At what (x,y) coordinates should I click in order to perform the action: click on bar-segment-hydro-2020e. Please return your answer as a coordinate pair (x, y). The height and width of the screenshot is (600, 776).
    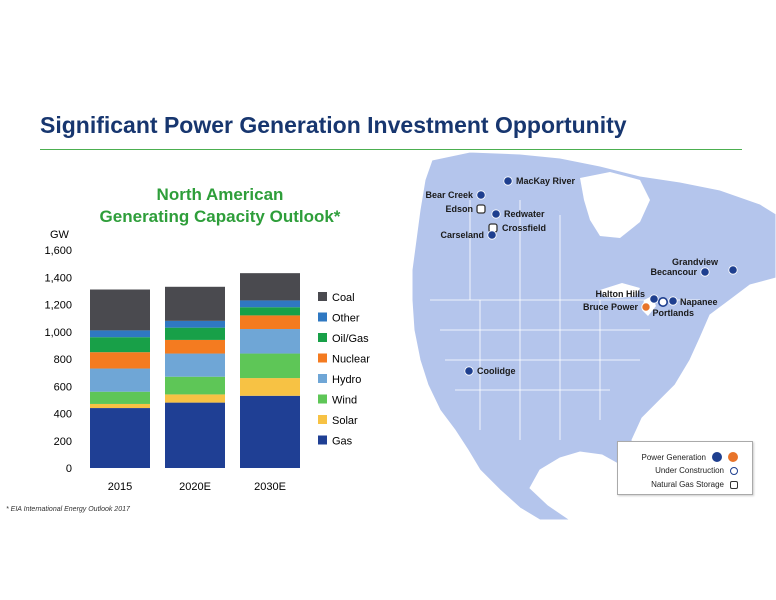
    Looking at the image, I should click on (195, 365).